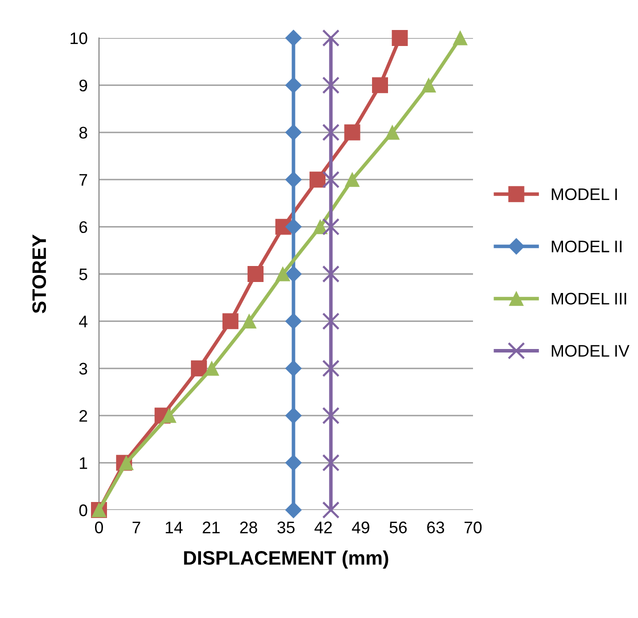 The height and width of the screenshot is (618, 638). What do you see at coordinates (398, 528) in the screenshot?
I see `x-tick-label: 56` at bounding box center [398, 528].